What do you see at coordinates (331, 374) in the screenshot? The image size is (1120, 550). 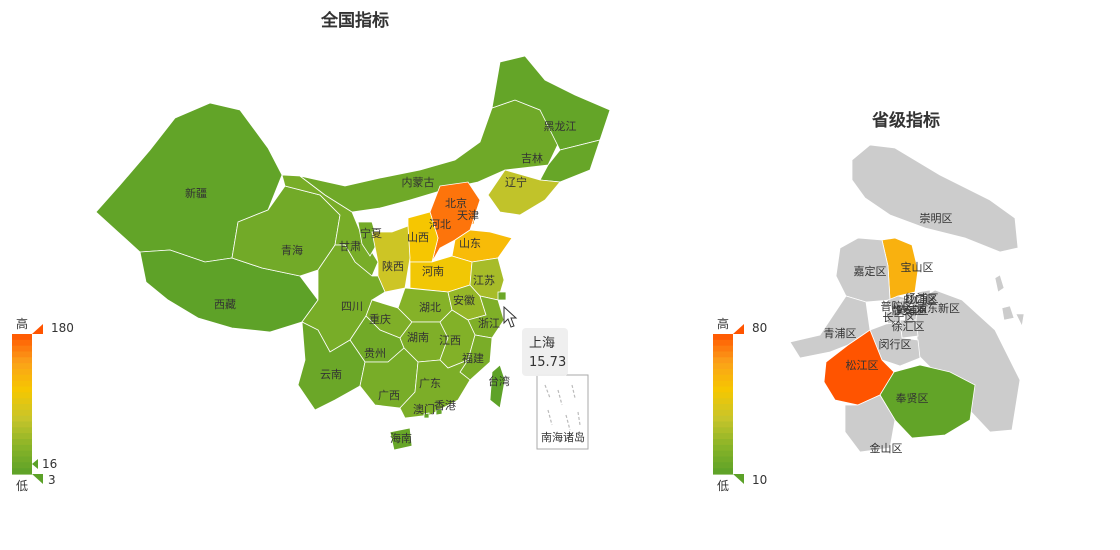 I see `region-label-云南: 云南` at bounding box center [331, 374].